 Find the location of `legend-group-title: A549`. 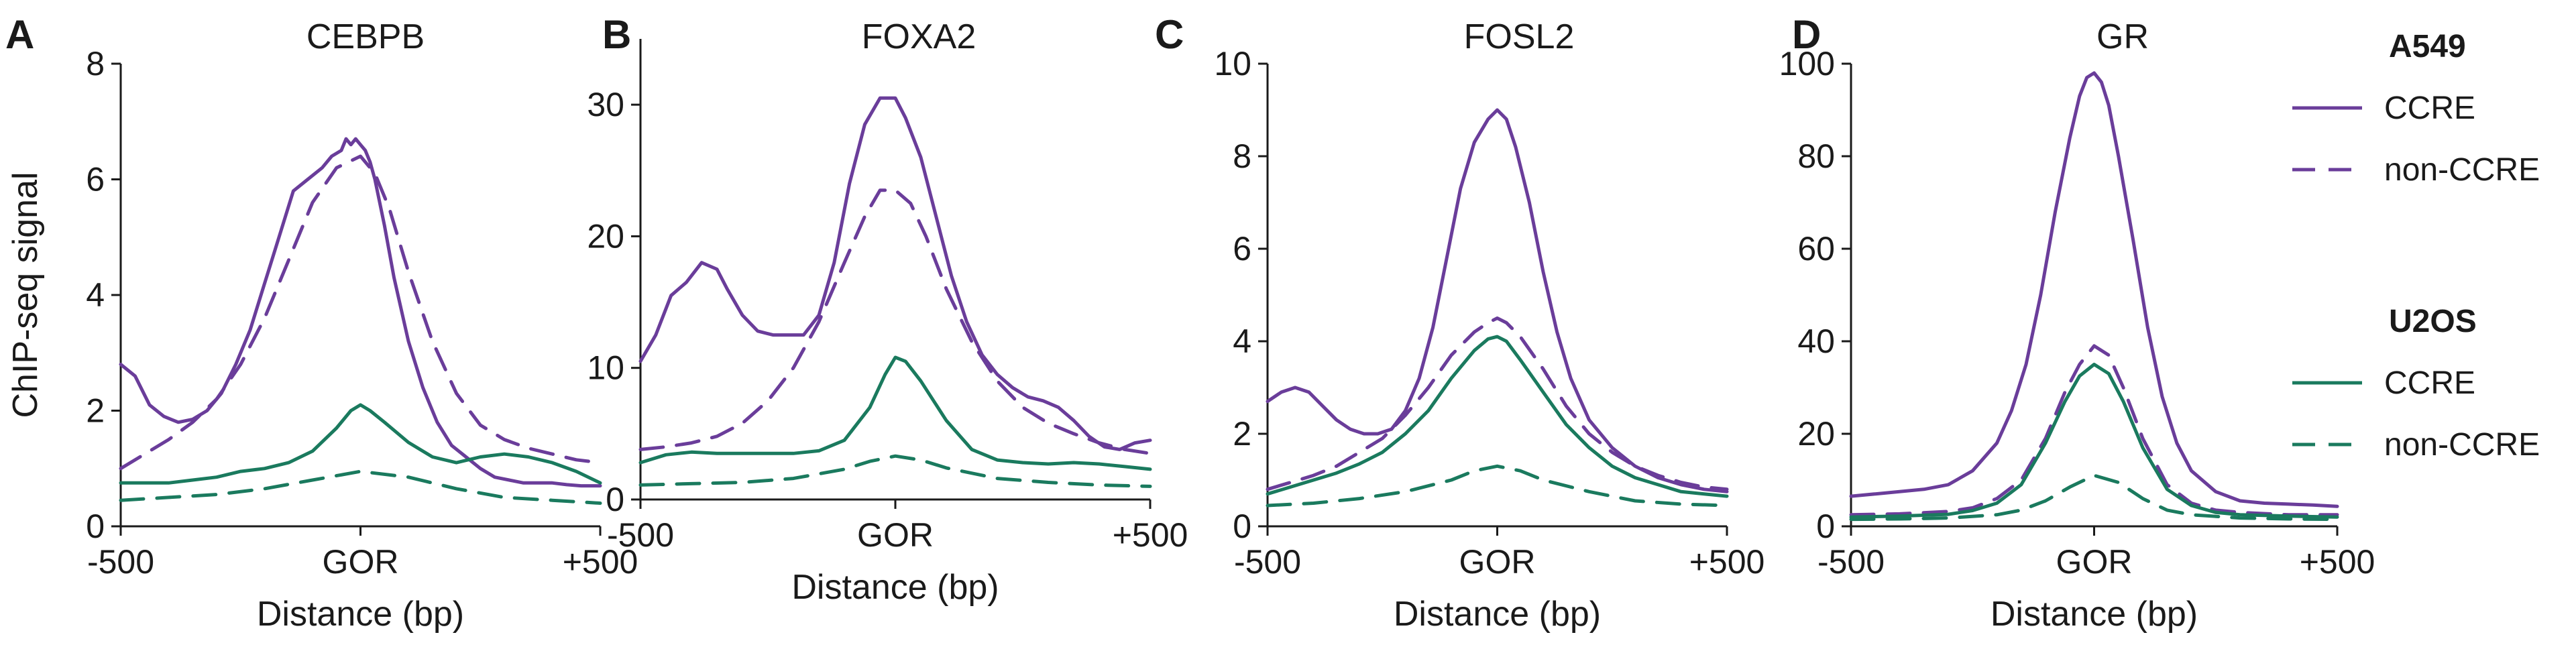

legend-group-title: A549 is located at coordinates (2427, 46).